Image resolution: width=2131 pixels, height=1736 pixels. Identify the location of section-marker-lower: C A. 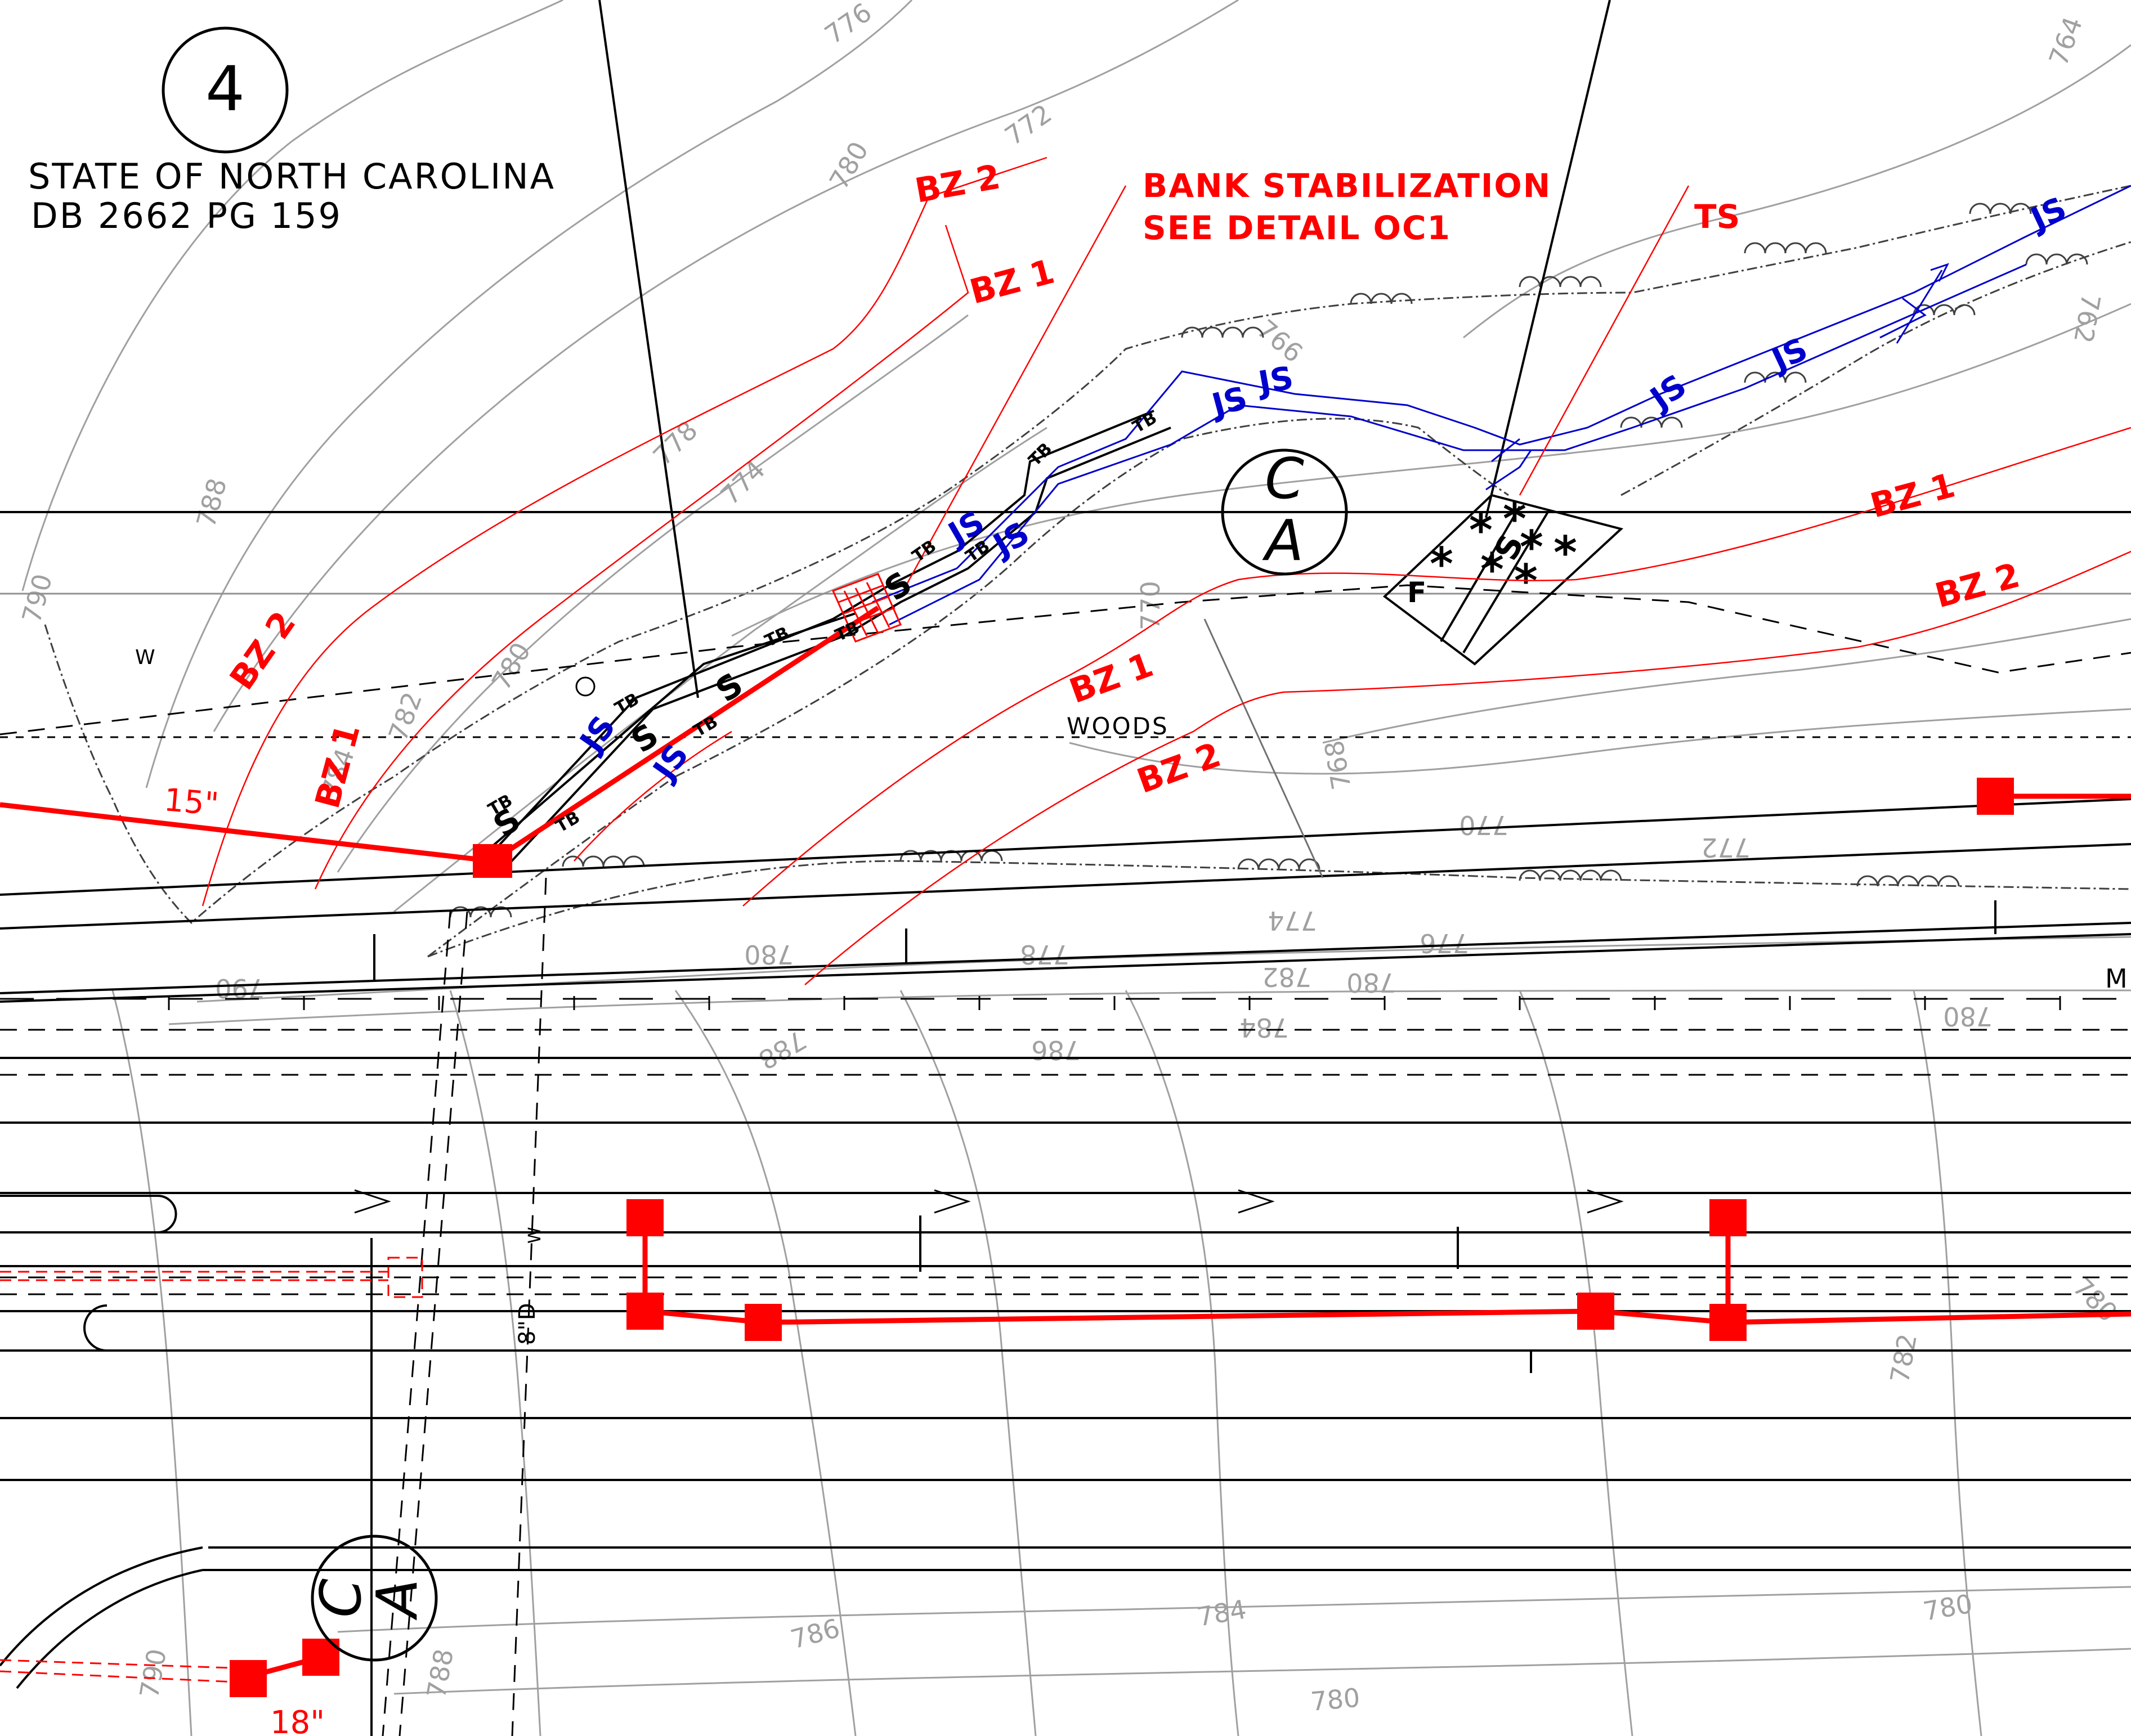
(373, 1598).